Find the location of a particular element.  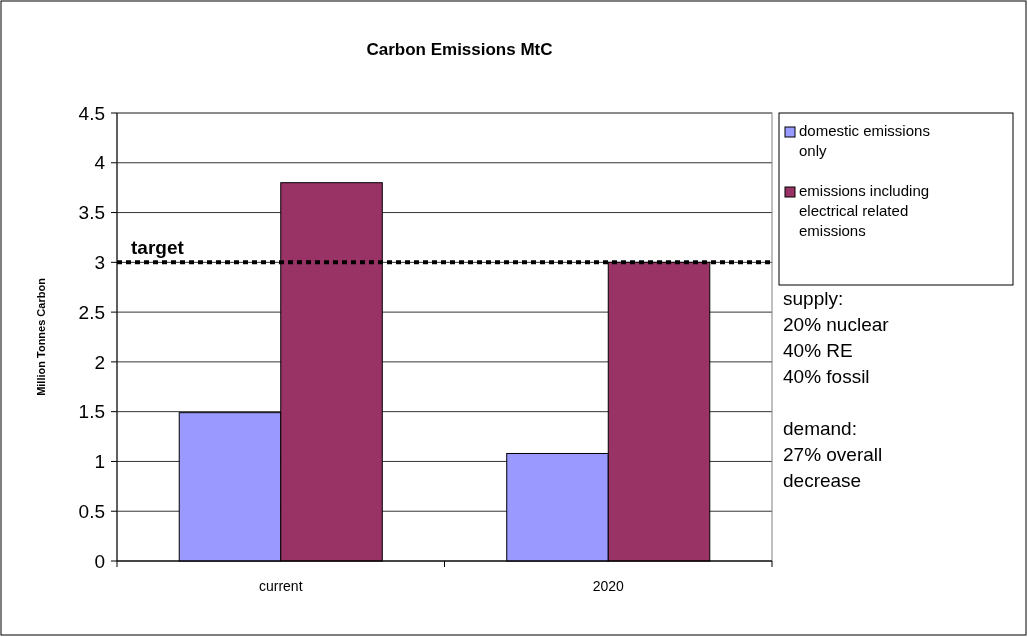

y-tick-label: 2.5 is located at coordinates (91, 312).